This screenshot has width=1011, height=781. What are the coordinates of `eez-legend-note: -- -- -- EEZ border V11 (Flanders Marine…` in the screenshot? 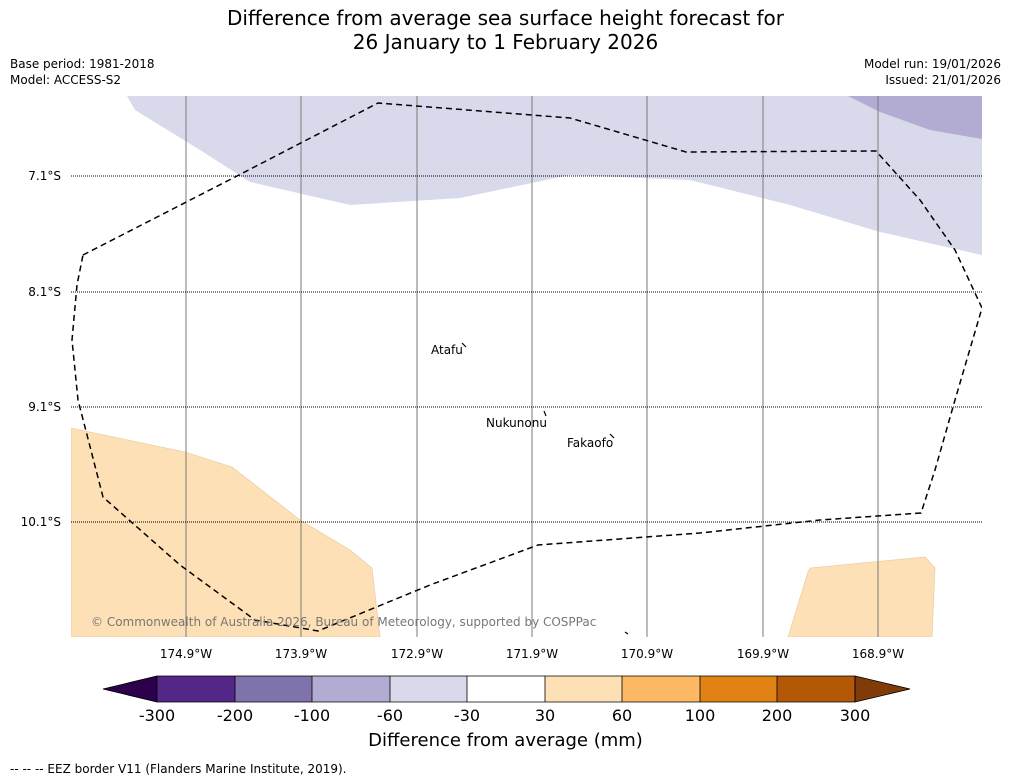 It's located at (178, 769).